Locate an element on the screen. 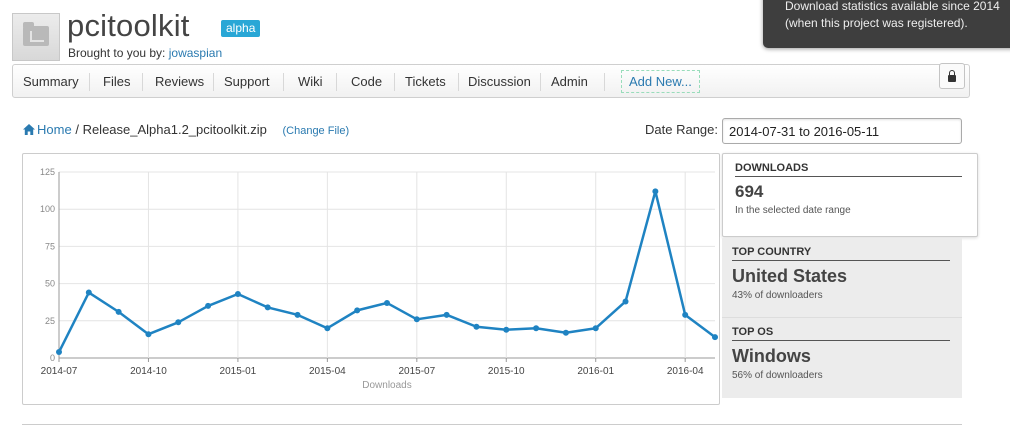  y-tick-label: 50 is located at coordinates (50, 284).